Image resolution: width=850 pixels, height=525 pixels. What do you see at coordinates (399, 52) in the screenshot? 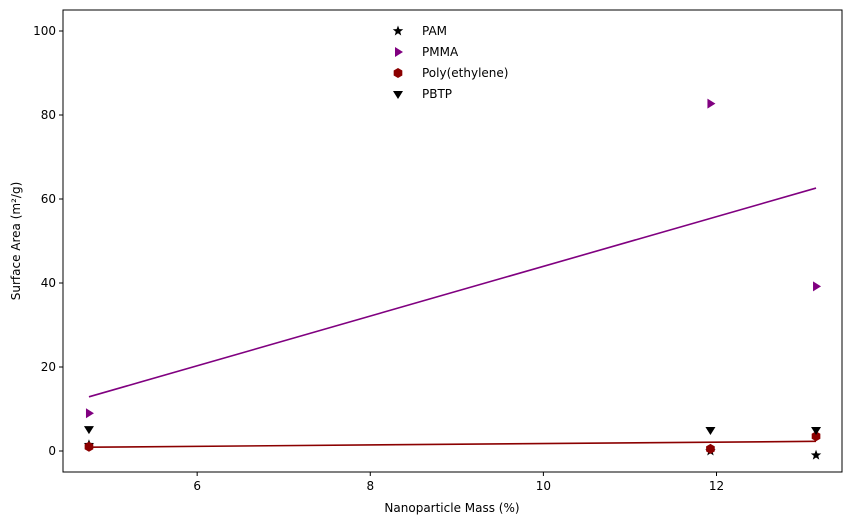
I see `legend-marker-pmma` at bounding box center [399, 52].